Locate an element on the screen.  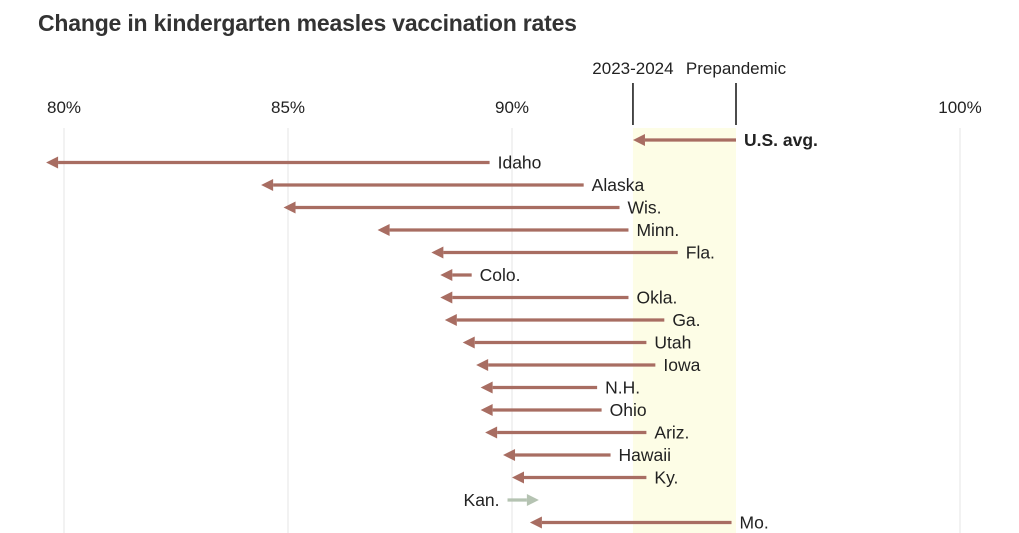
arrow-label: Minn. is located at coordinates (657, 230).